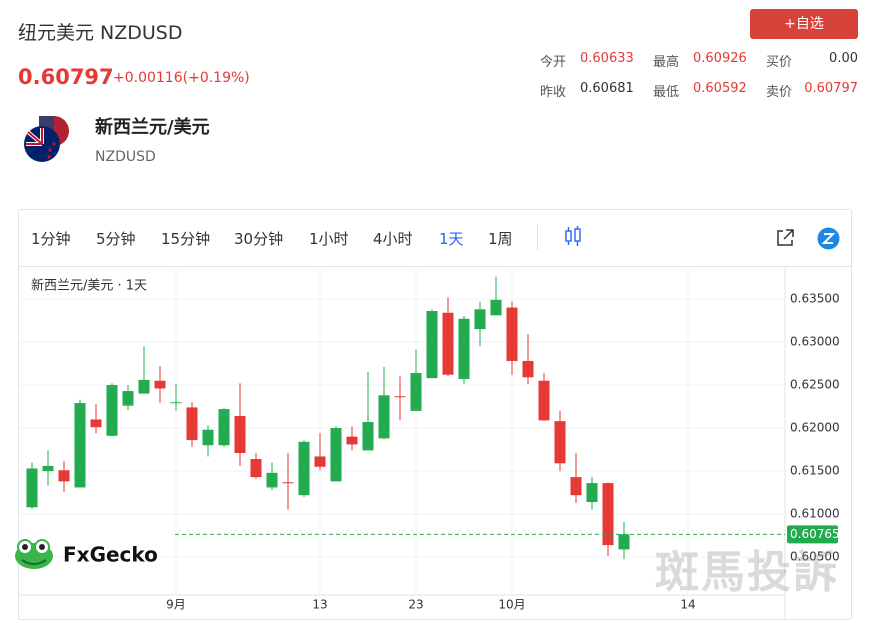  What do you see at coordinates (393, 239) in the screenshot?
I see `interval-button: 4小时` at bounding box center [393, 239].